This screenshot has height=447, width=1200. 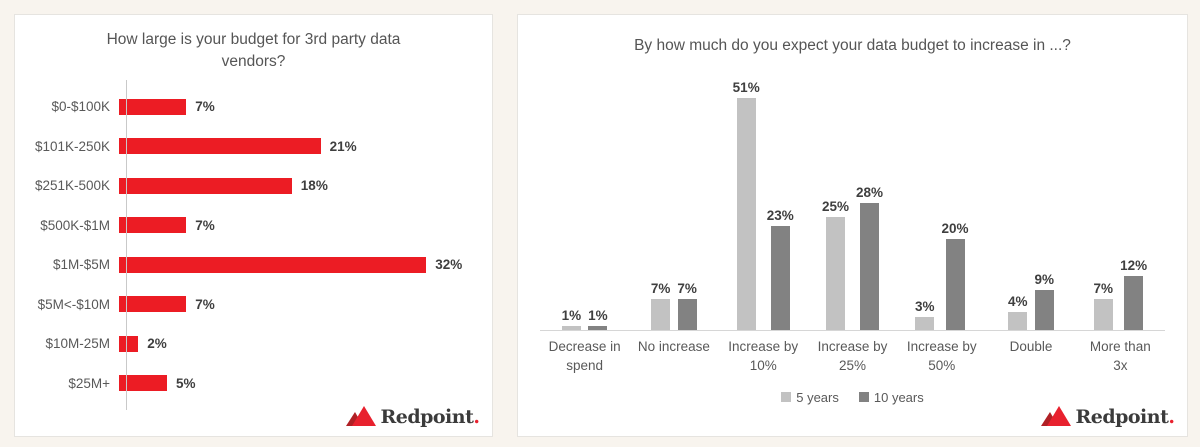 I want to click on bar-with-label: 20%, so click(x=955, y=276).